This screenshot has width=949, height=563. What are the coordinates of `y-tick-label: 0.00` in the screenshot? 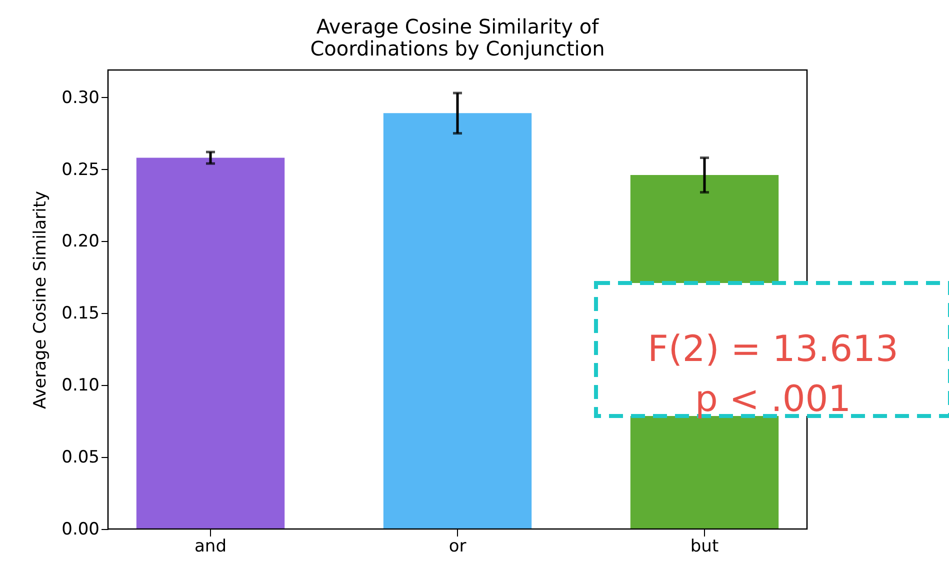 It's located at (81, 530).